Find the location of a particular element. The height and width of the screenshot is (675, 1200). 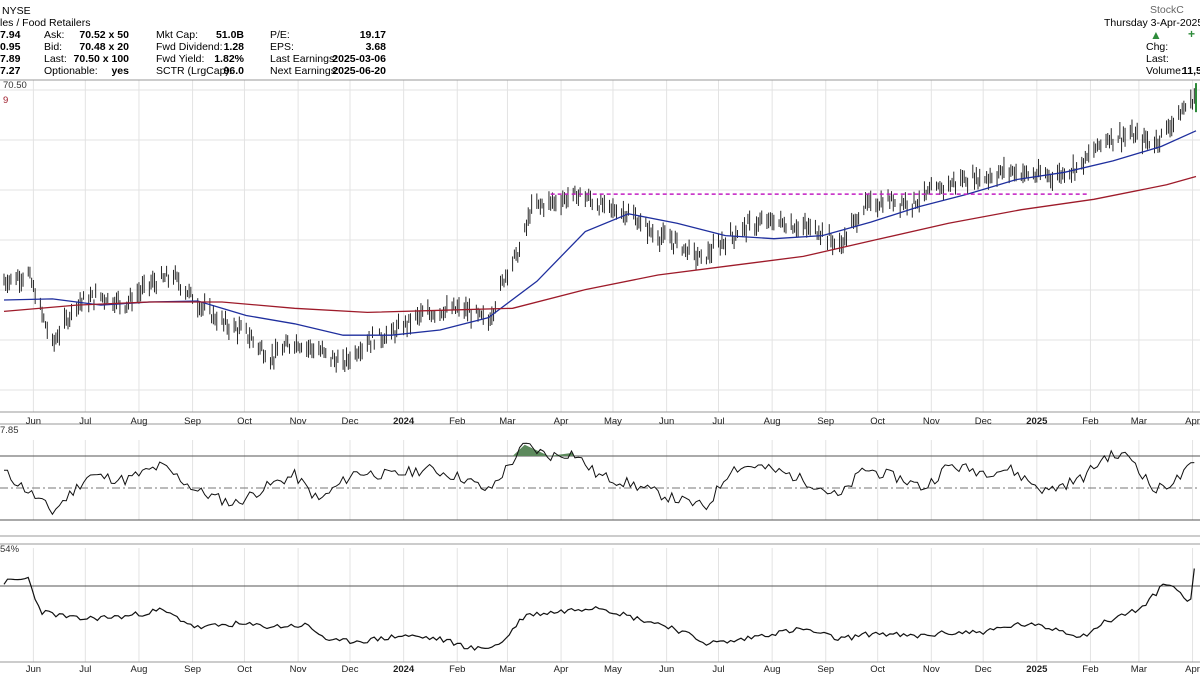

left-value-1: 7.94 is located at coordinates (10, 35).